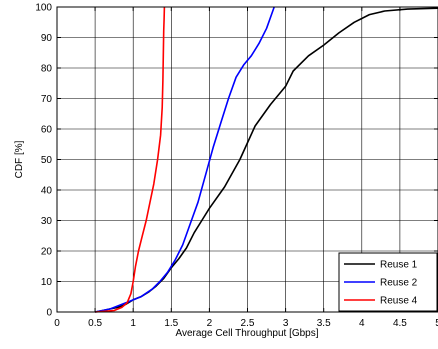 Image resolution: width=438 pixels, height=349 pixels. Describe the element at coordinates (47, 38) in the screenshot. I see `y-tick-label: 90` at that location.